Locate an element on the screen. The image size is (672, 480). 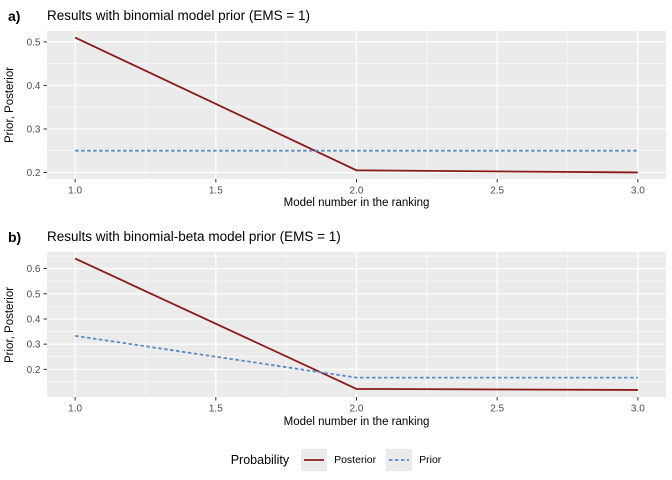
y-tick-label: 0.6 is located at coordinates (34, 269).